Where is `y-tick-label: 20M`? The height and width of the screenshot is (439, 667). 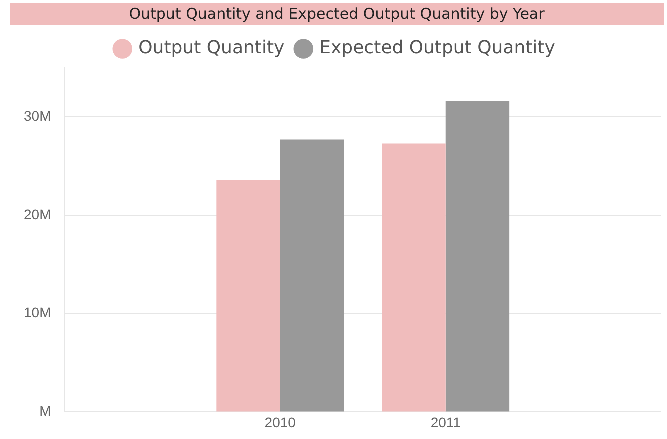 y-tick-label: 20M is located at coordinates (38, 214).